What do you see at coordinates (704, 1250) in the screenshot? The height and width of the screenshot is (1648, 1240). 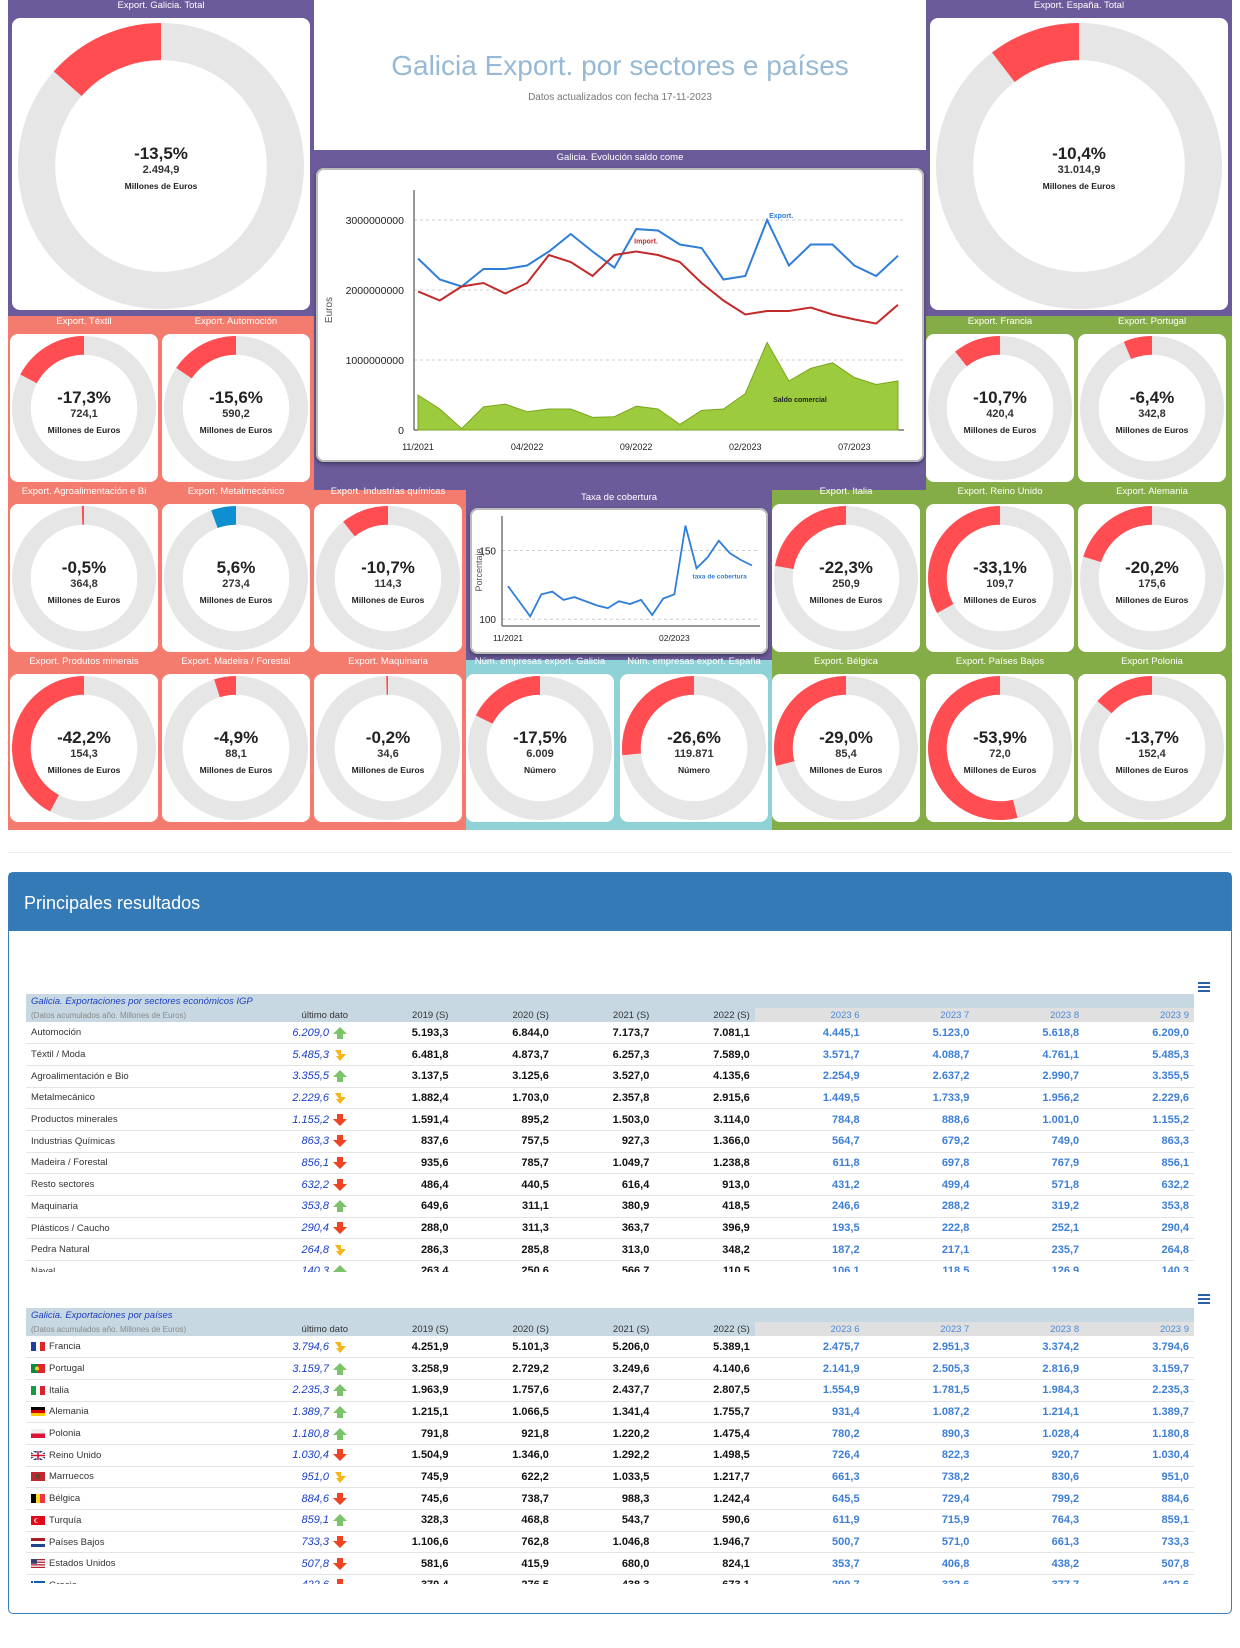 I see `table-cell: 348,2` at bounding box center [704, 1250].